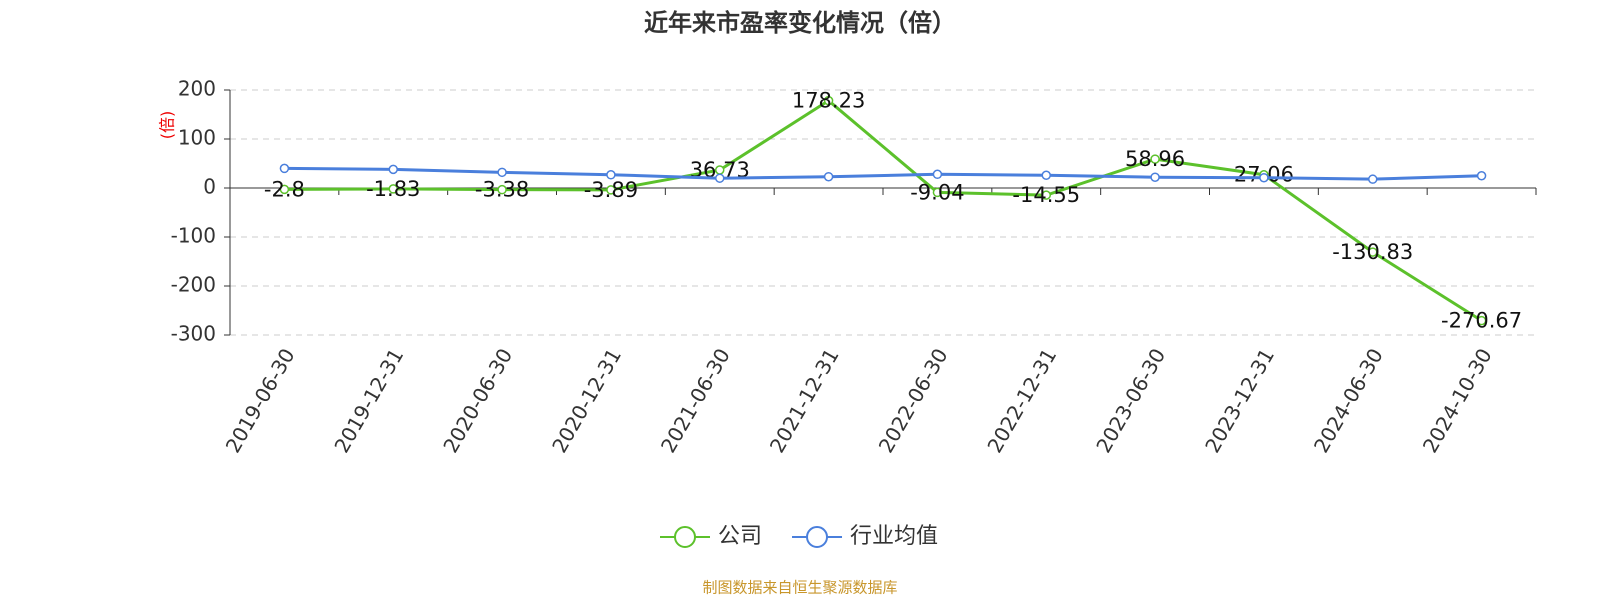 The height and width of the screenshot is (600, 1600). What do you see at coordinates (586, 400) in the screenshot?
I see `x-tick-label: 2020-12-31` at bounding box center [586, 400].